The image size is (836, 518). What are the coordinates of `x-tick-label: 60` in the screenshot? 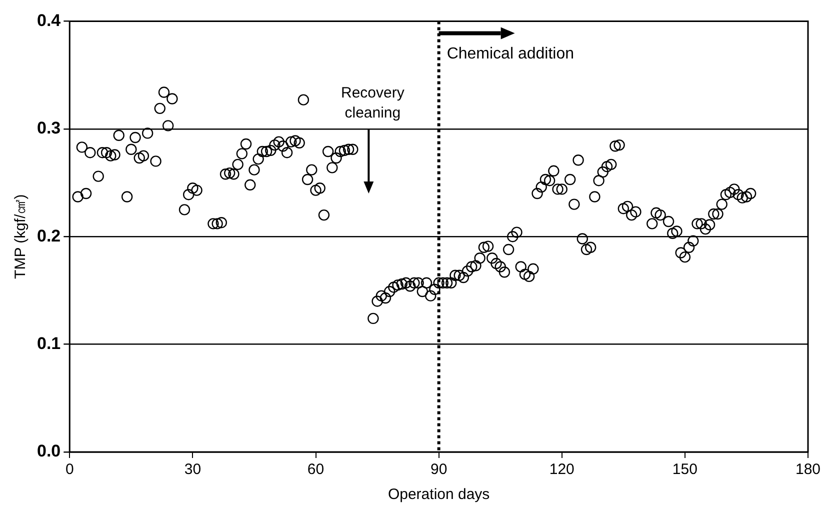 It's located at (315, 469).